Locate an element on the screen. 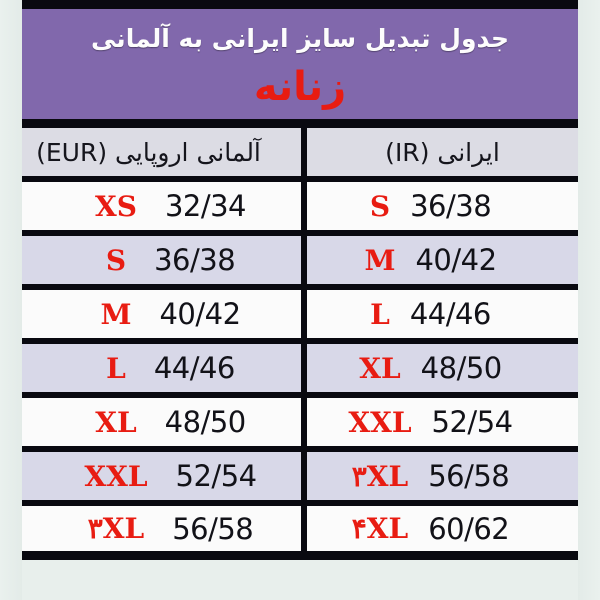 The width and height of the screenshot is (600, 600). table-row: 36/38 S 32/34 XS is located at coordinates (300, 209).